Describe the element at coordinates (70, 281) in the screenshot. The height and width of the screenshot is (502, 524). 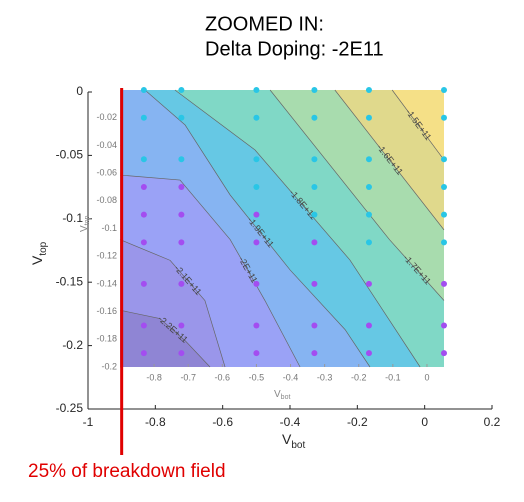
I see `y-tick-label: -0.15` at that location.